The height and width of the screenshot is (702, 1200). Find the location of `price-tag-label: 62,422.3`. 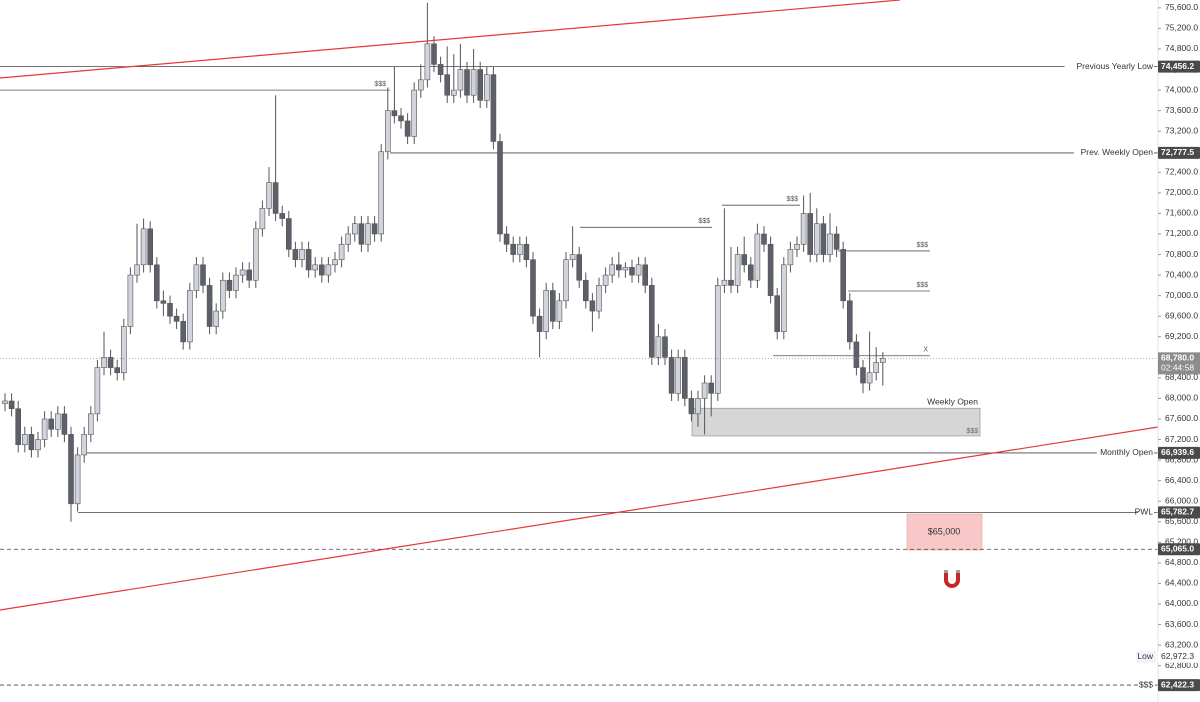

price-tag-label: 62,422.3 is located at coordinates (1177, 684).